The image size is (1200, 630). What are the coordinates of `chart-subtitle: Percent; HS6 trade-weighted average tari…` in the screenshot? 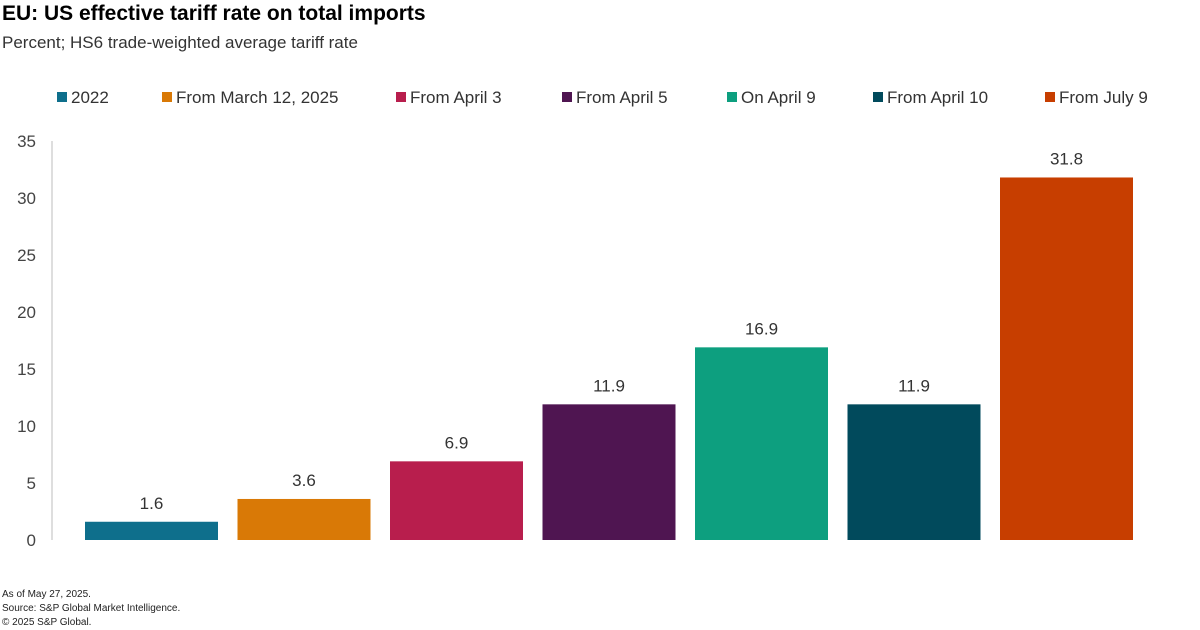 It's located at (180, 42).